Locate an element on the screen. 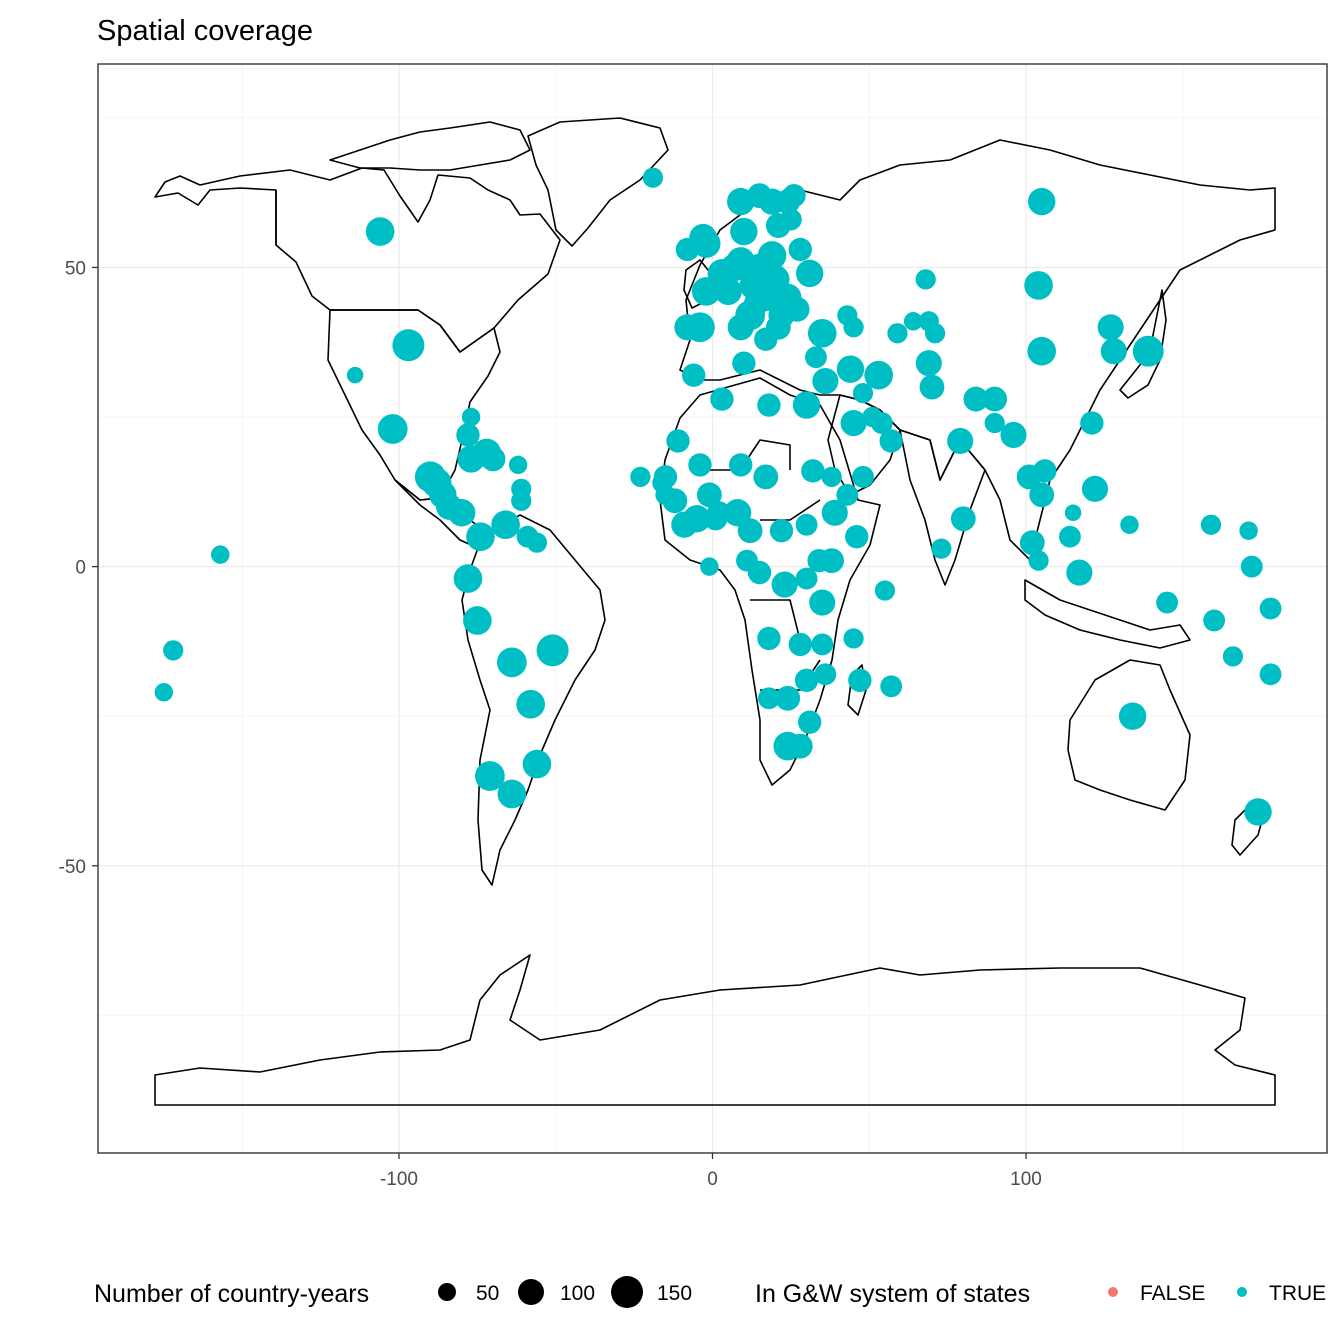 The height and width of the screenshot is (1344, 1344). legend-color-key-false is located at coordinates (1113, 1292).